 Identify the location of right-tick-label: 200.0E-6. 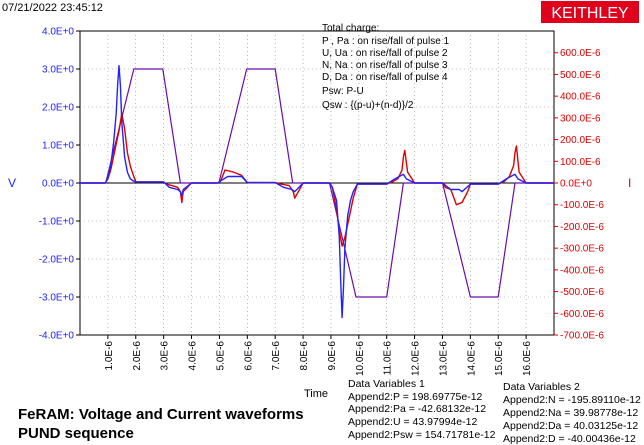
(580, 140).